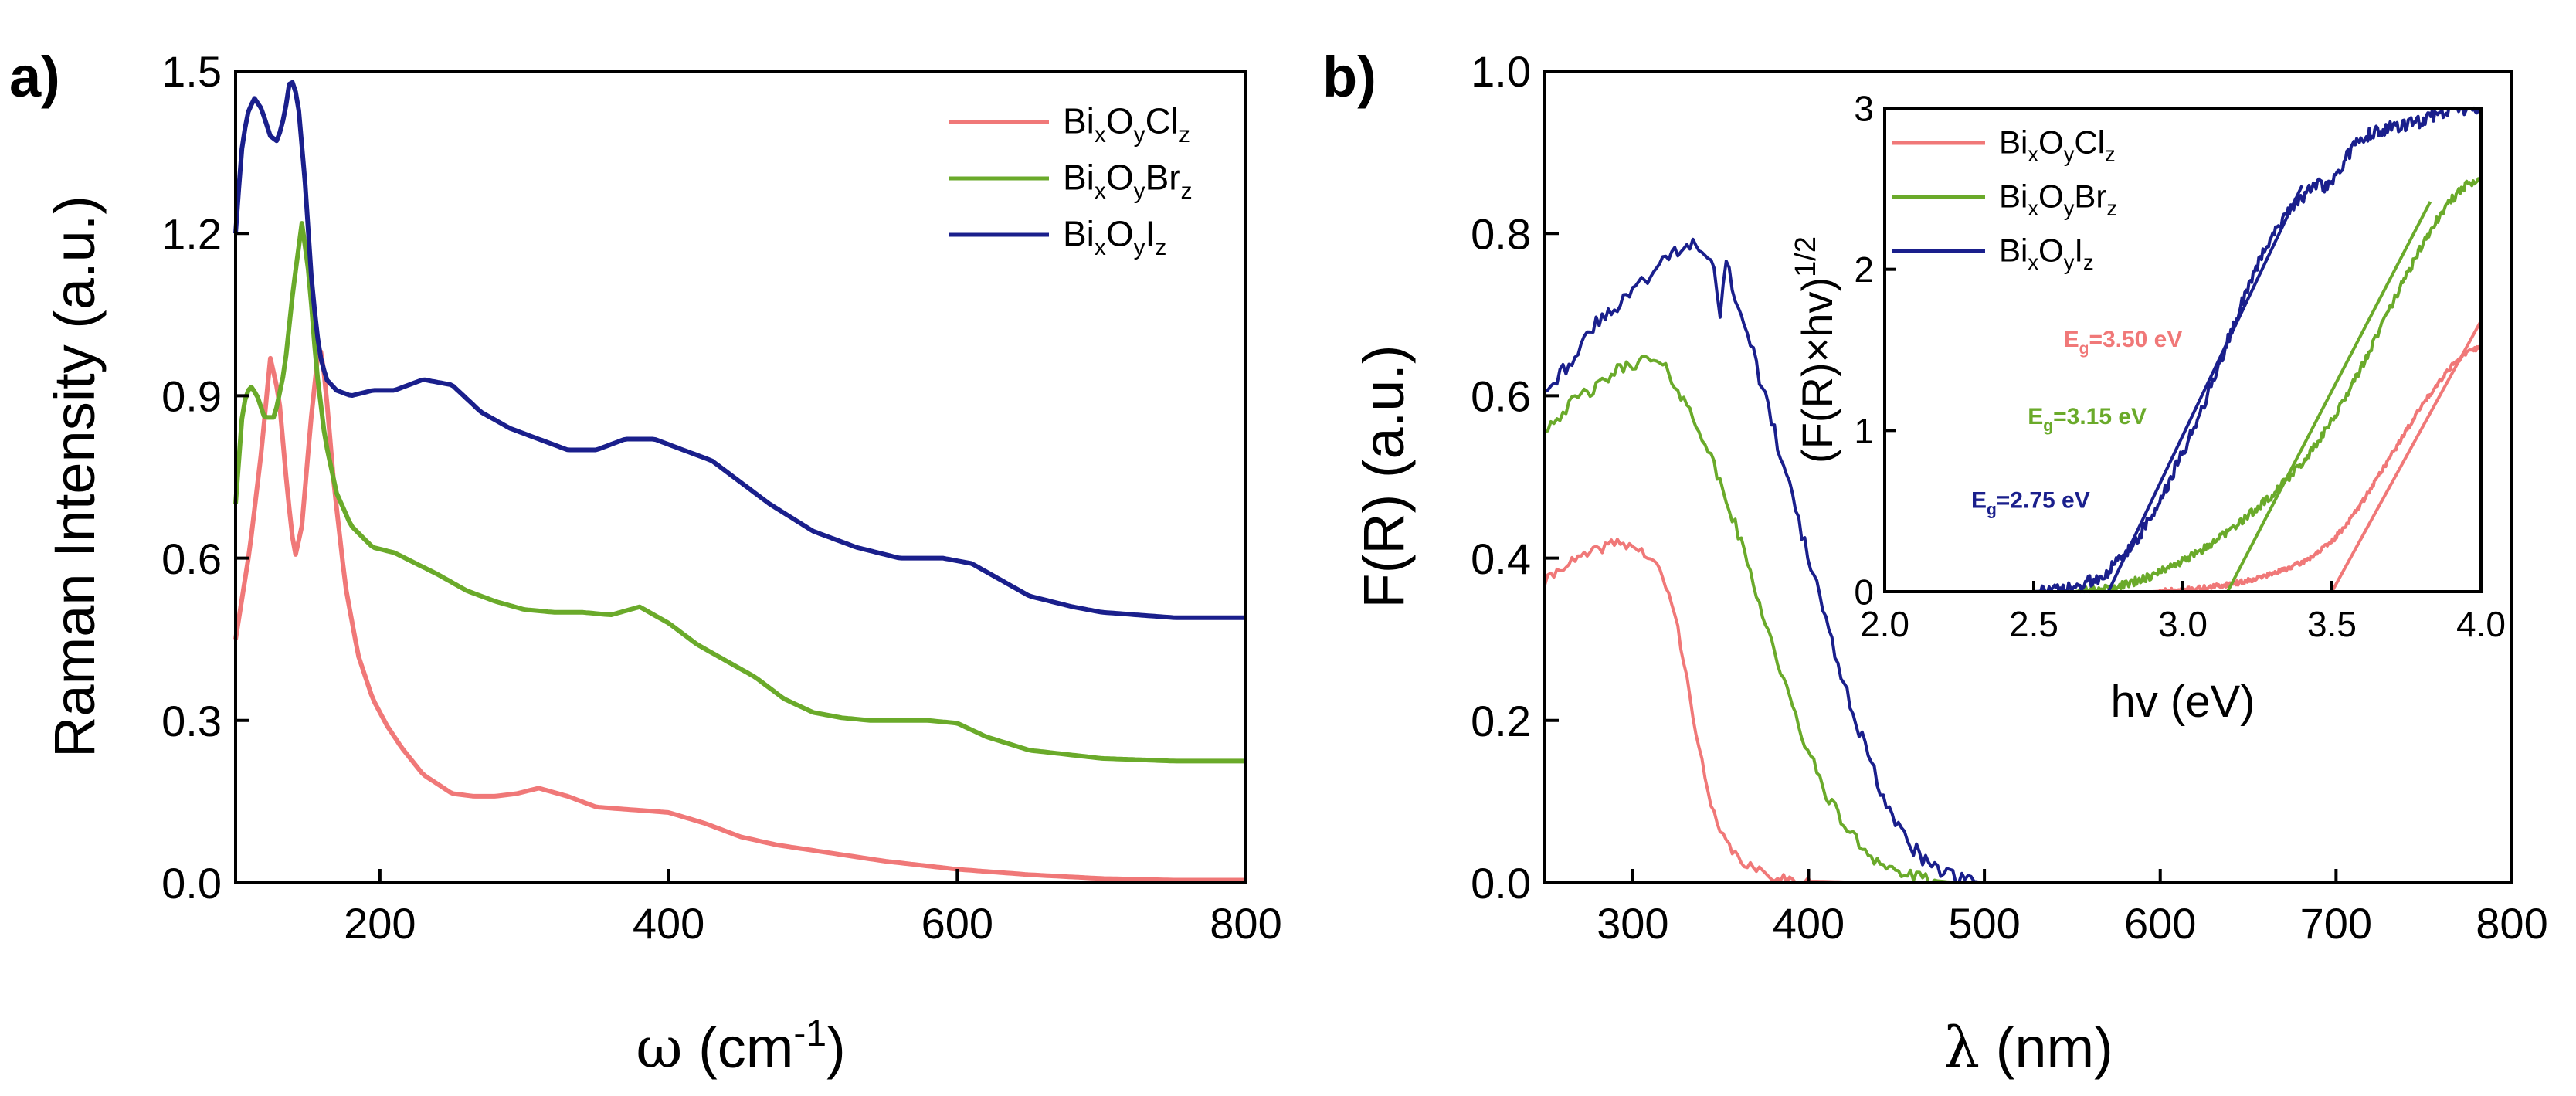 This screenshot has width=2576, height=1096. What do you see at coordinates (192, 397) in the screenshot?
I see `raman-y-tick-label: 0.9` at bounding box center [192, 397].